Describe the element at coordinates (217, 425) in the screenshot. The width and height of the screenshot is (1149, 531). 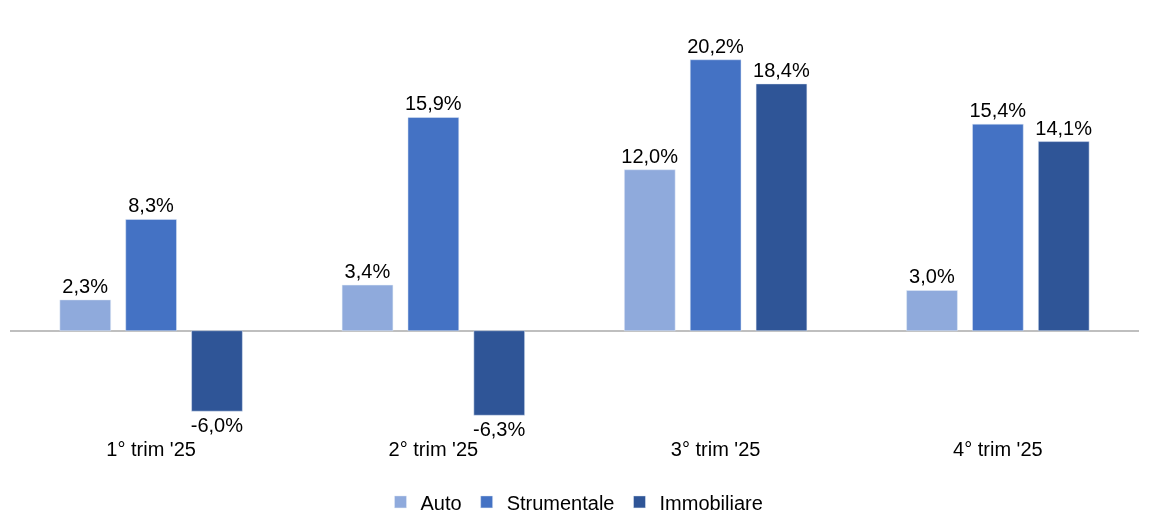
I see `data-label: -6,0%` at that location.